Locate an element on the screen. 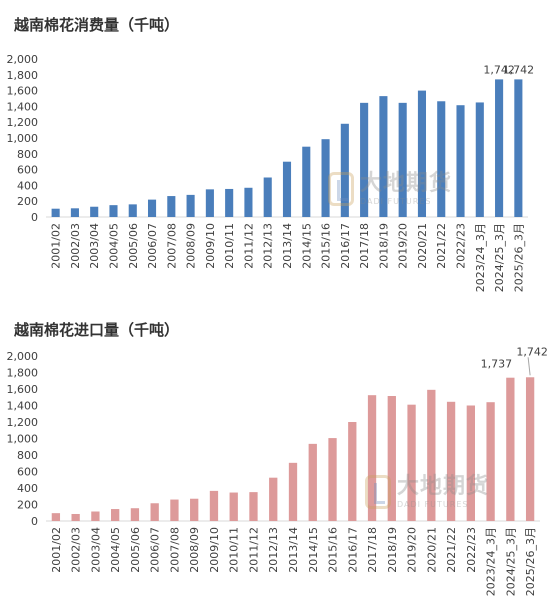 The width and height of the screenshot is (550, 605). y-tick-label: 1,400 is located at coordinates (23, 106).